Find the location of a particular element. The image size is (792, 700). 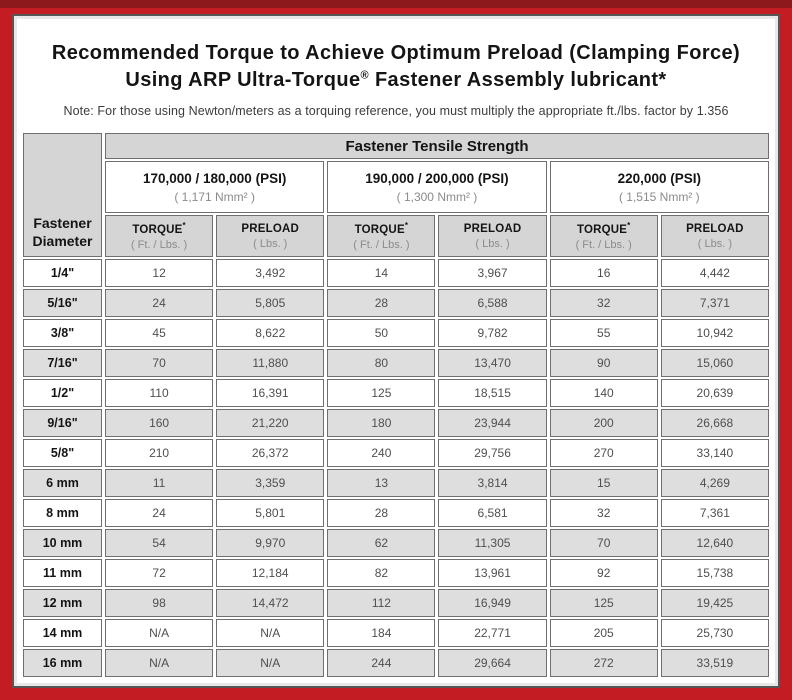

table-row: 3/8" 45 8,622 50 9,782 55 10,942 is located at coordinates (396, 333).